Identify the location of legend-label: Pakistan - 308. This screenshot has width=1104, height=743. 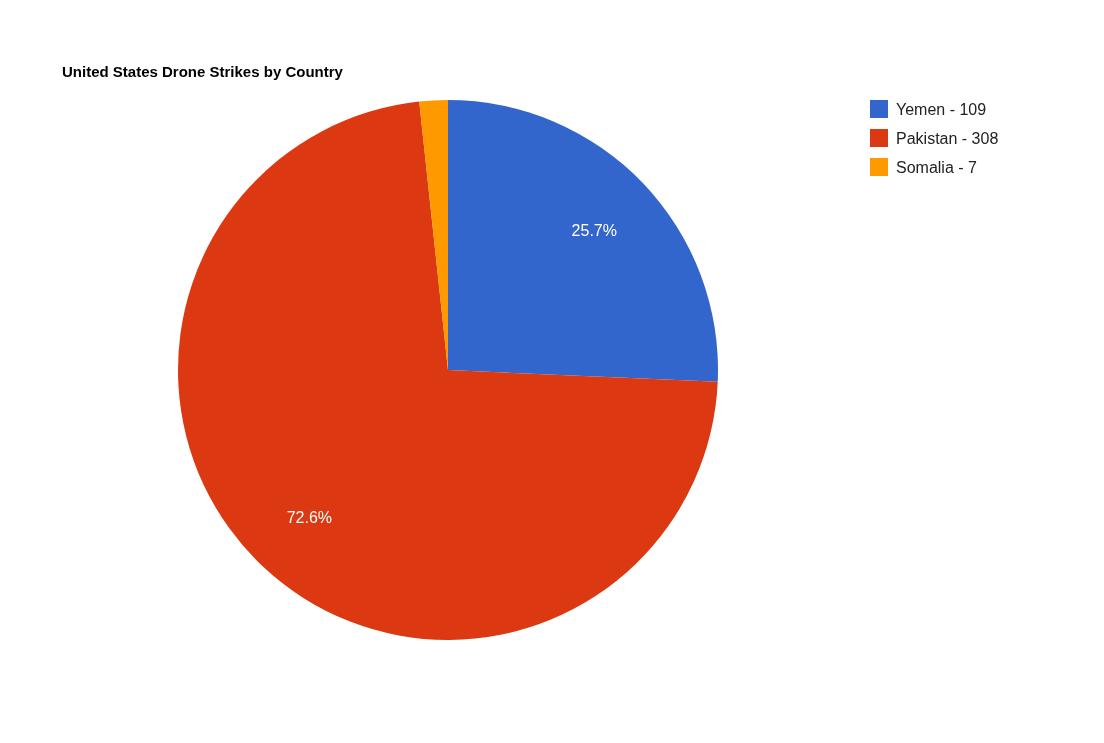
(947, 138).